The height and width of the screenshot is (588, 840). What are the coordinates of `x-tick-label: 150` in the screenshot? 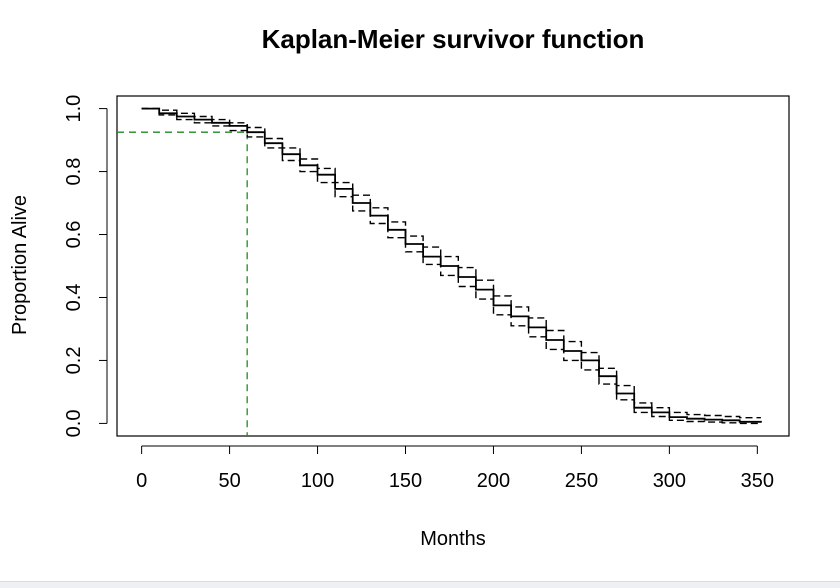 It's located at (405, 481).